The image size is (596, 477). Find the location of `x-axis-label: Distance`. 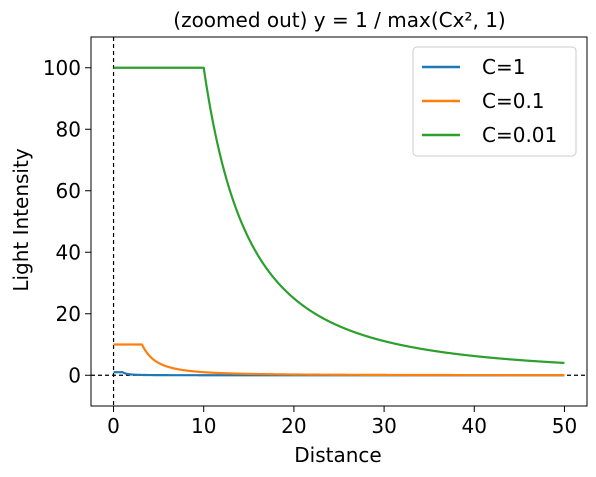

x-axis-label: Distance is located at coordinates (337, 455).